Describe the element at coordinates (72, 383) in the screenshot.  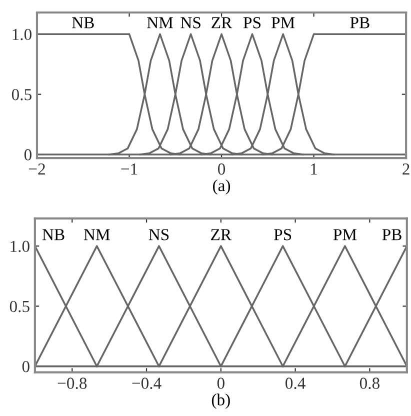
I see `x-tick-label: −0.8` at that location.